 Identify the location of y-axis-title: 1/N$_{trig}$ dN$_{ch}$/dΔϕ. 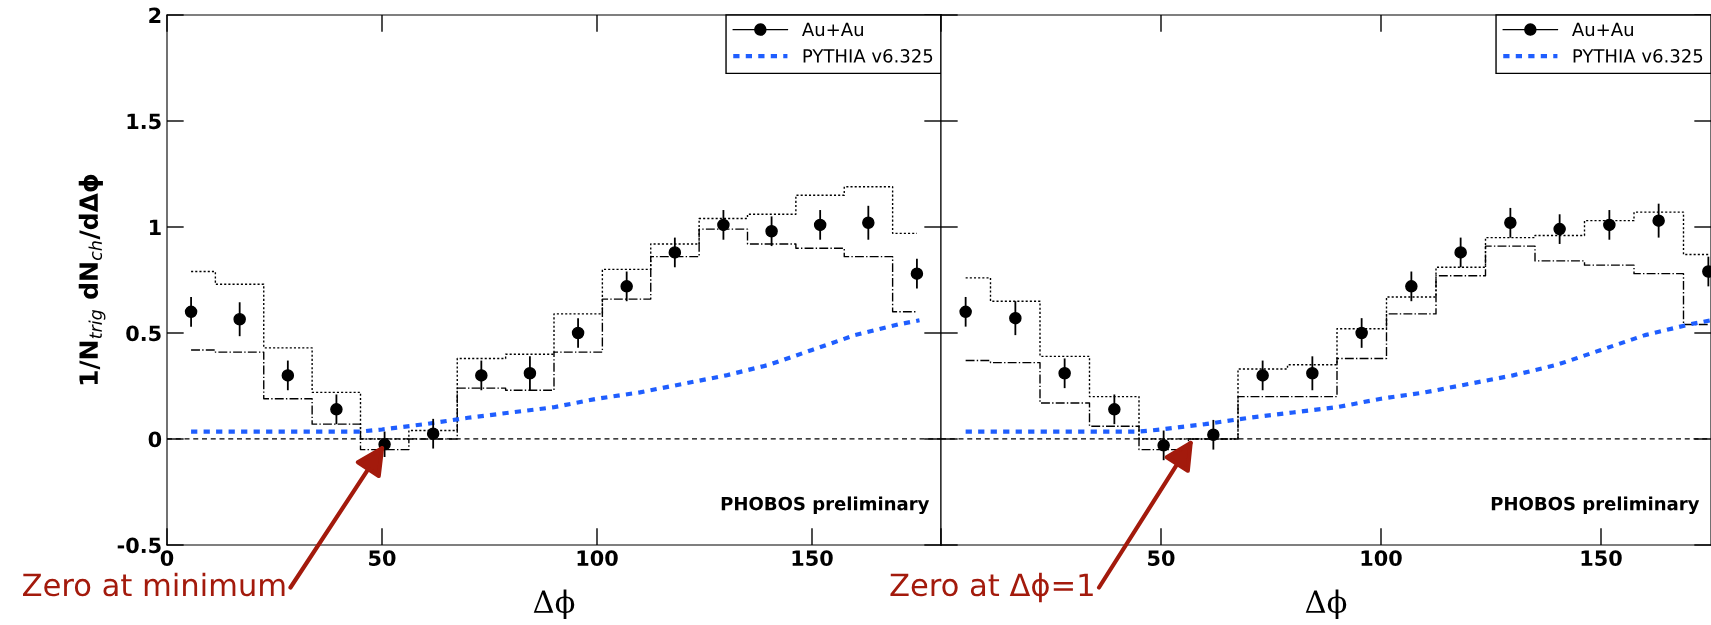
(92, 279).